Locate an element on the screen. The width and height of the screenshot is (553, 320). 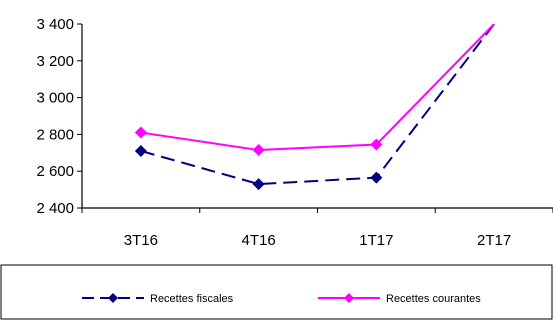
x-tick-label: 4T16 is located at coordinates (259, 240).